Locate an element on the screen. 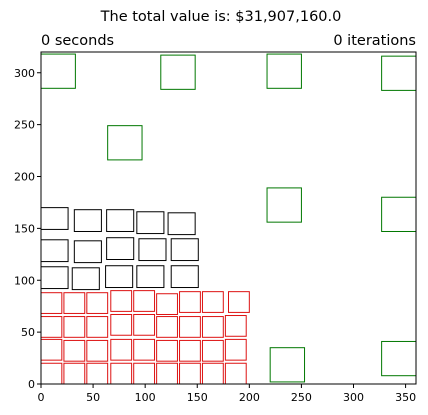  x-tick-label: 350 is located at coordinates (405, 397).